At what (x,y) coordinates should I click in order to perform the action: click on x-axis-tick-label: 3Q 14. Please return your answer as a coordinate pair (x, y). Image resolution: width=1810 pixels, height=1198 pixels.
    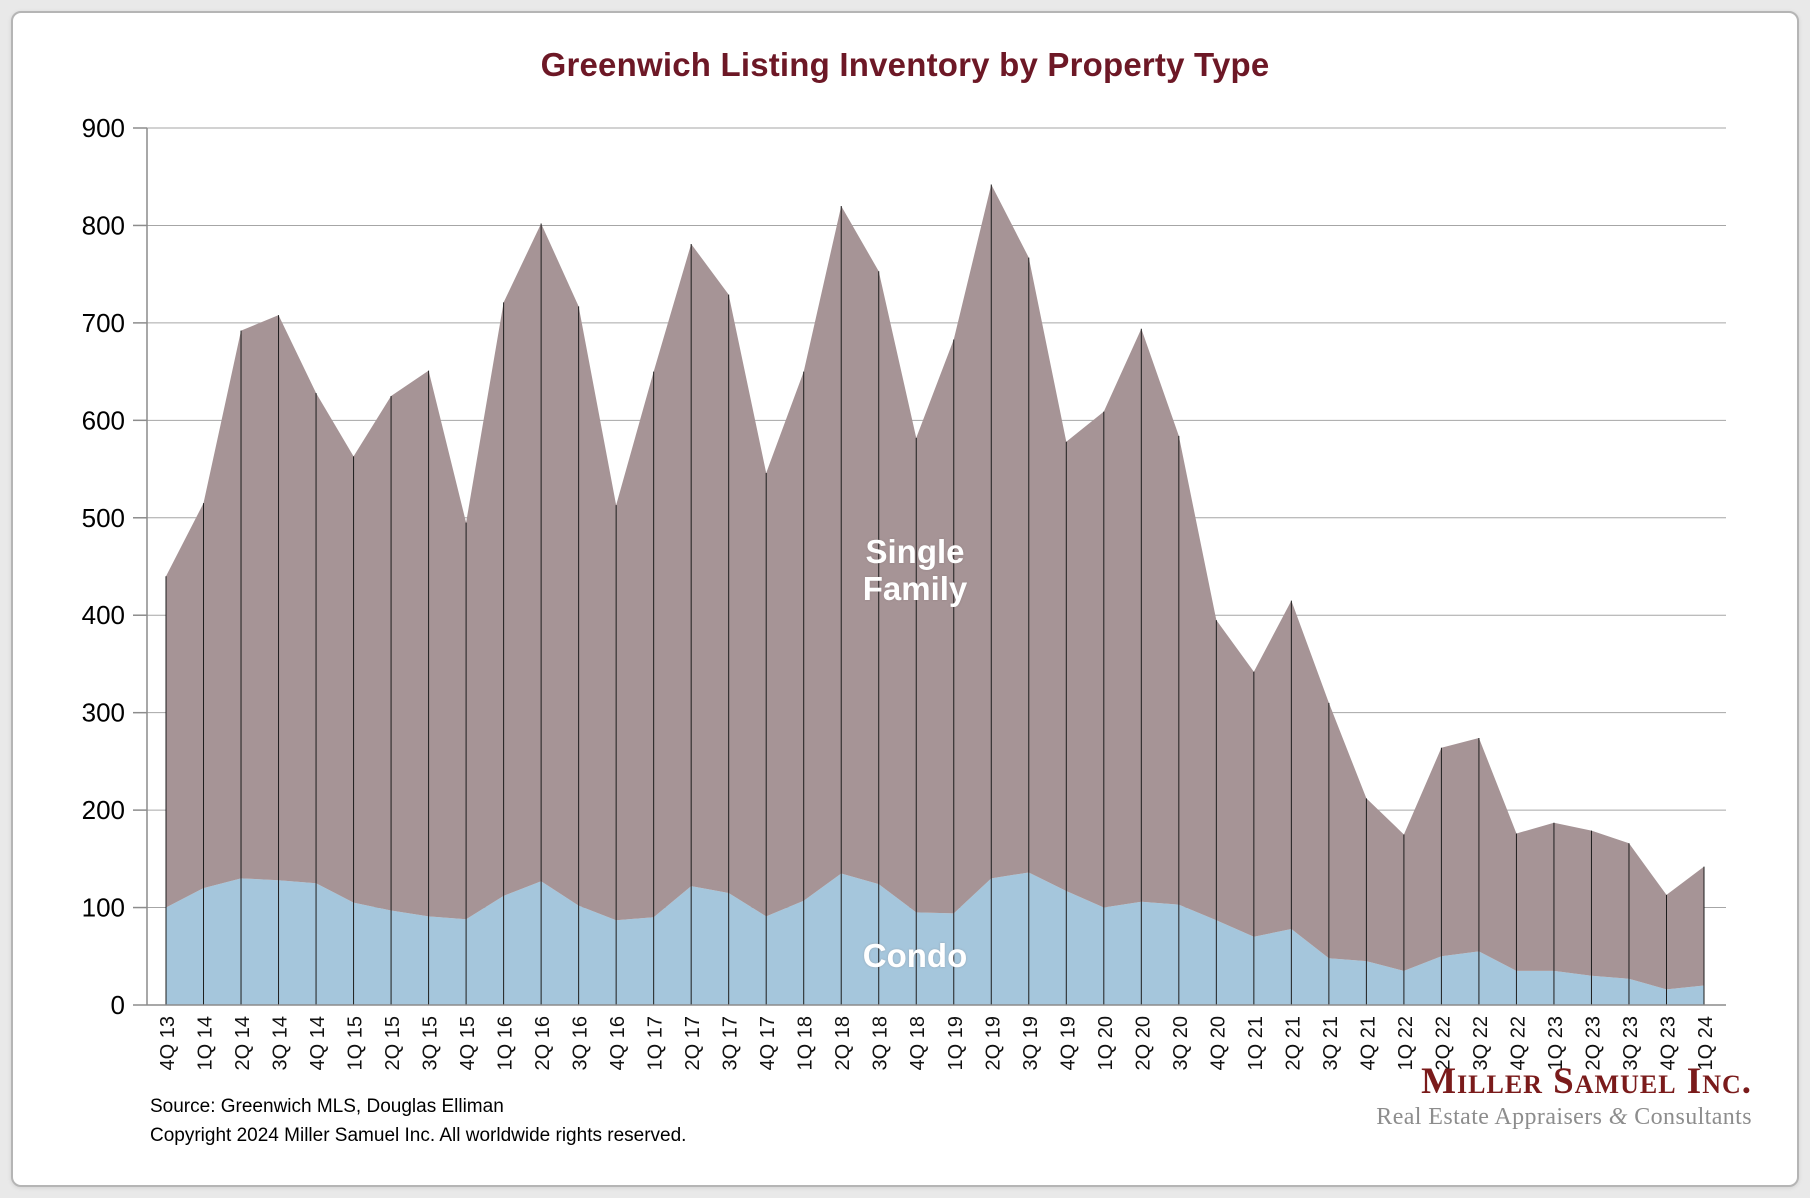
    Looking at the image, I should click on (281, 1043).